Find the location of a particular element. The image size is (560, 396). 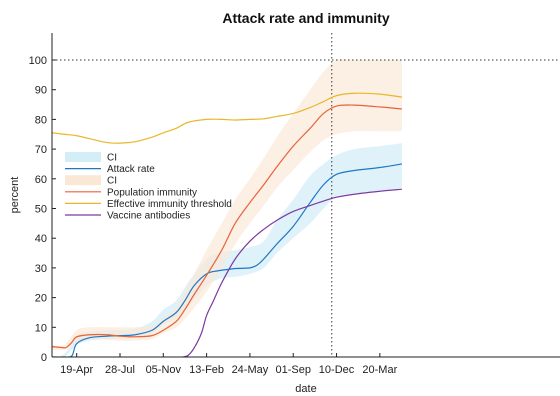

x-axis-label: date is located at coordinates (305, 389).